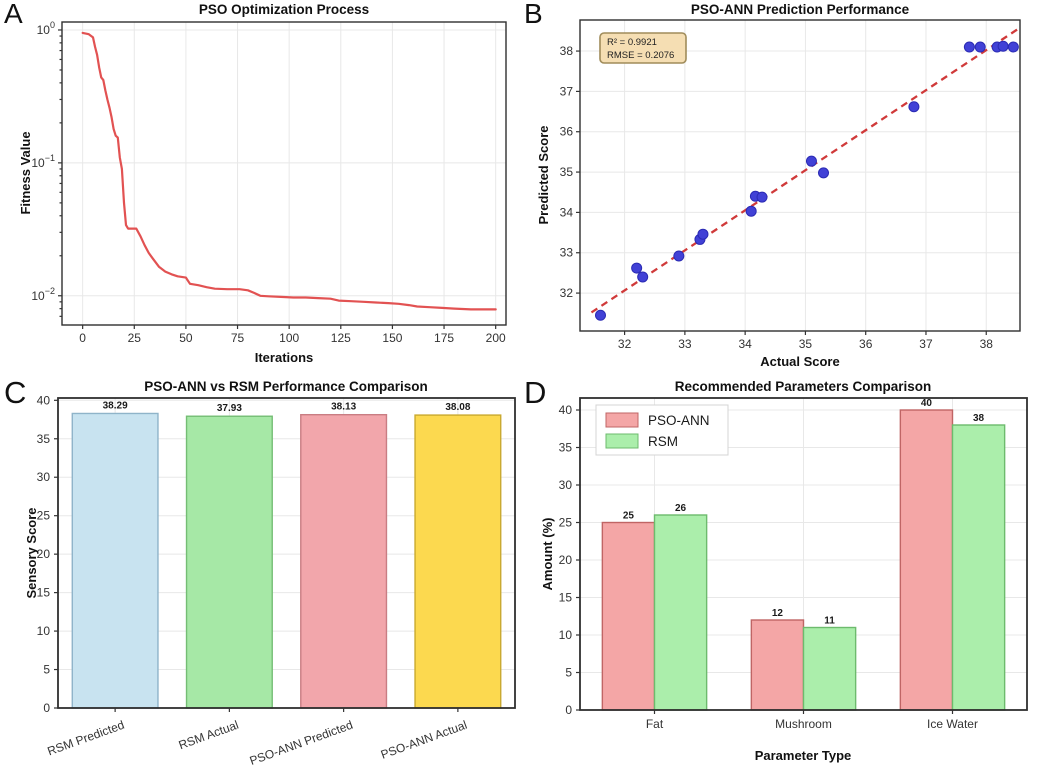 The image size is (1041, 767). What do you see at coordinates (662, 430) in the screenshot?
I see `legend: PSO-ANN RSM` at bounding box center [662, 430].